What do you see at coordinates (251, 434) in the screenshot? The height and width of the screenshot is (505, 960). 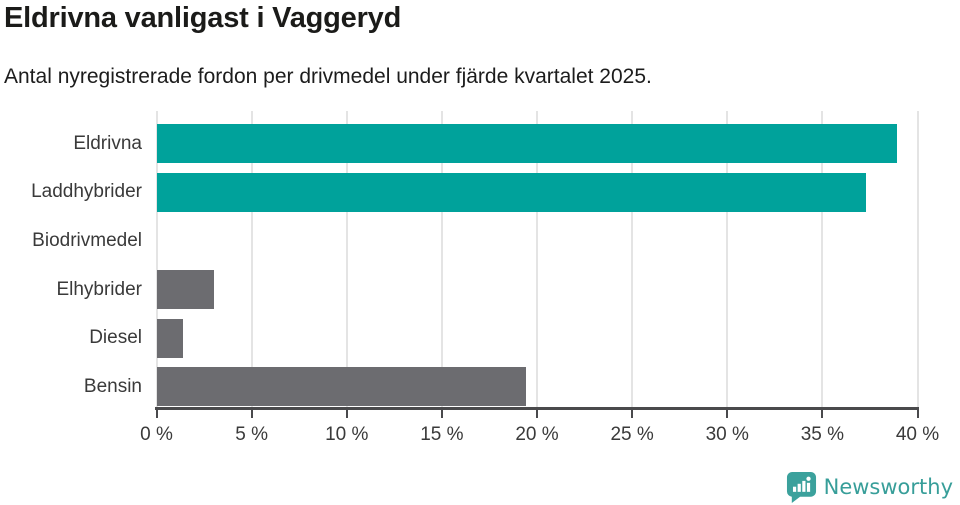 I see `axis-tick-label: 5 %` at bounding box center [251, 434].